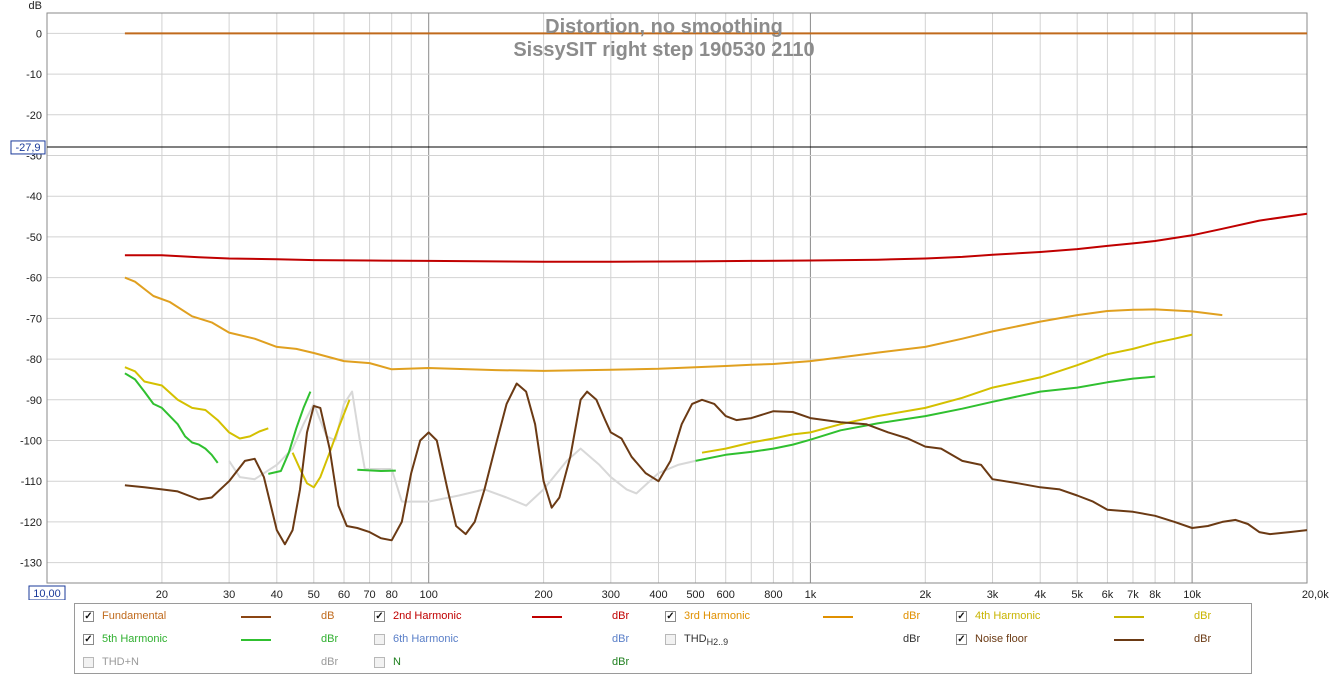  What do you see at coordinates (135, 639) in the screenshot?
I see `legend-label: 5th Harmonic` at bounding box center [135, 639].